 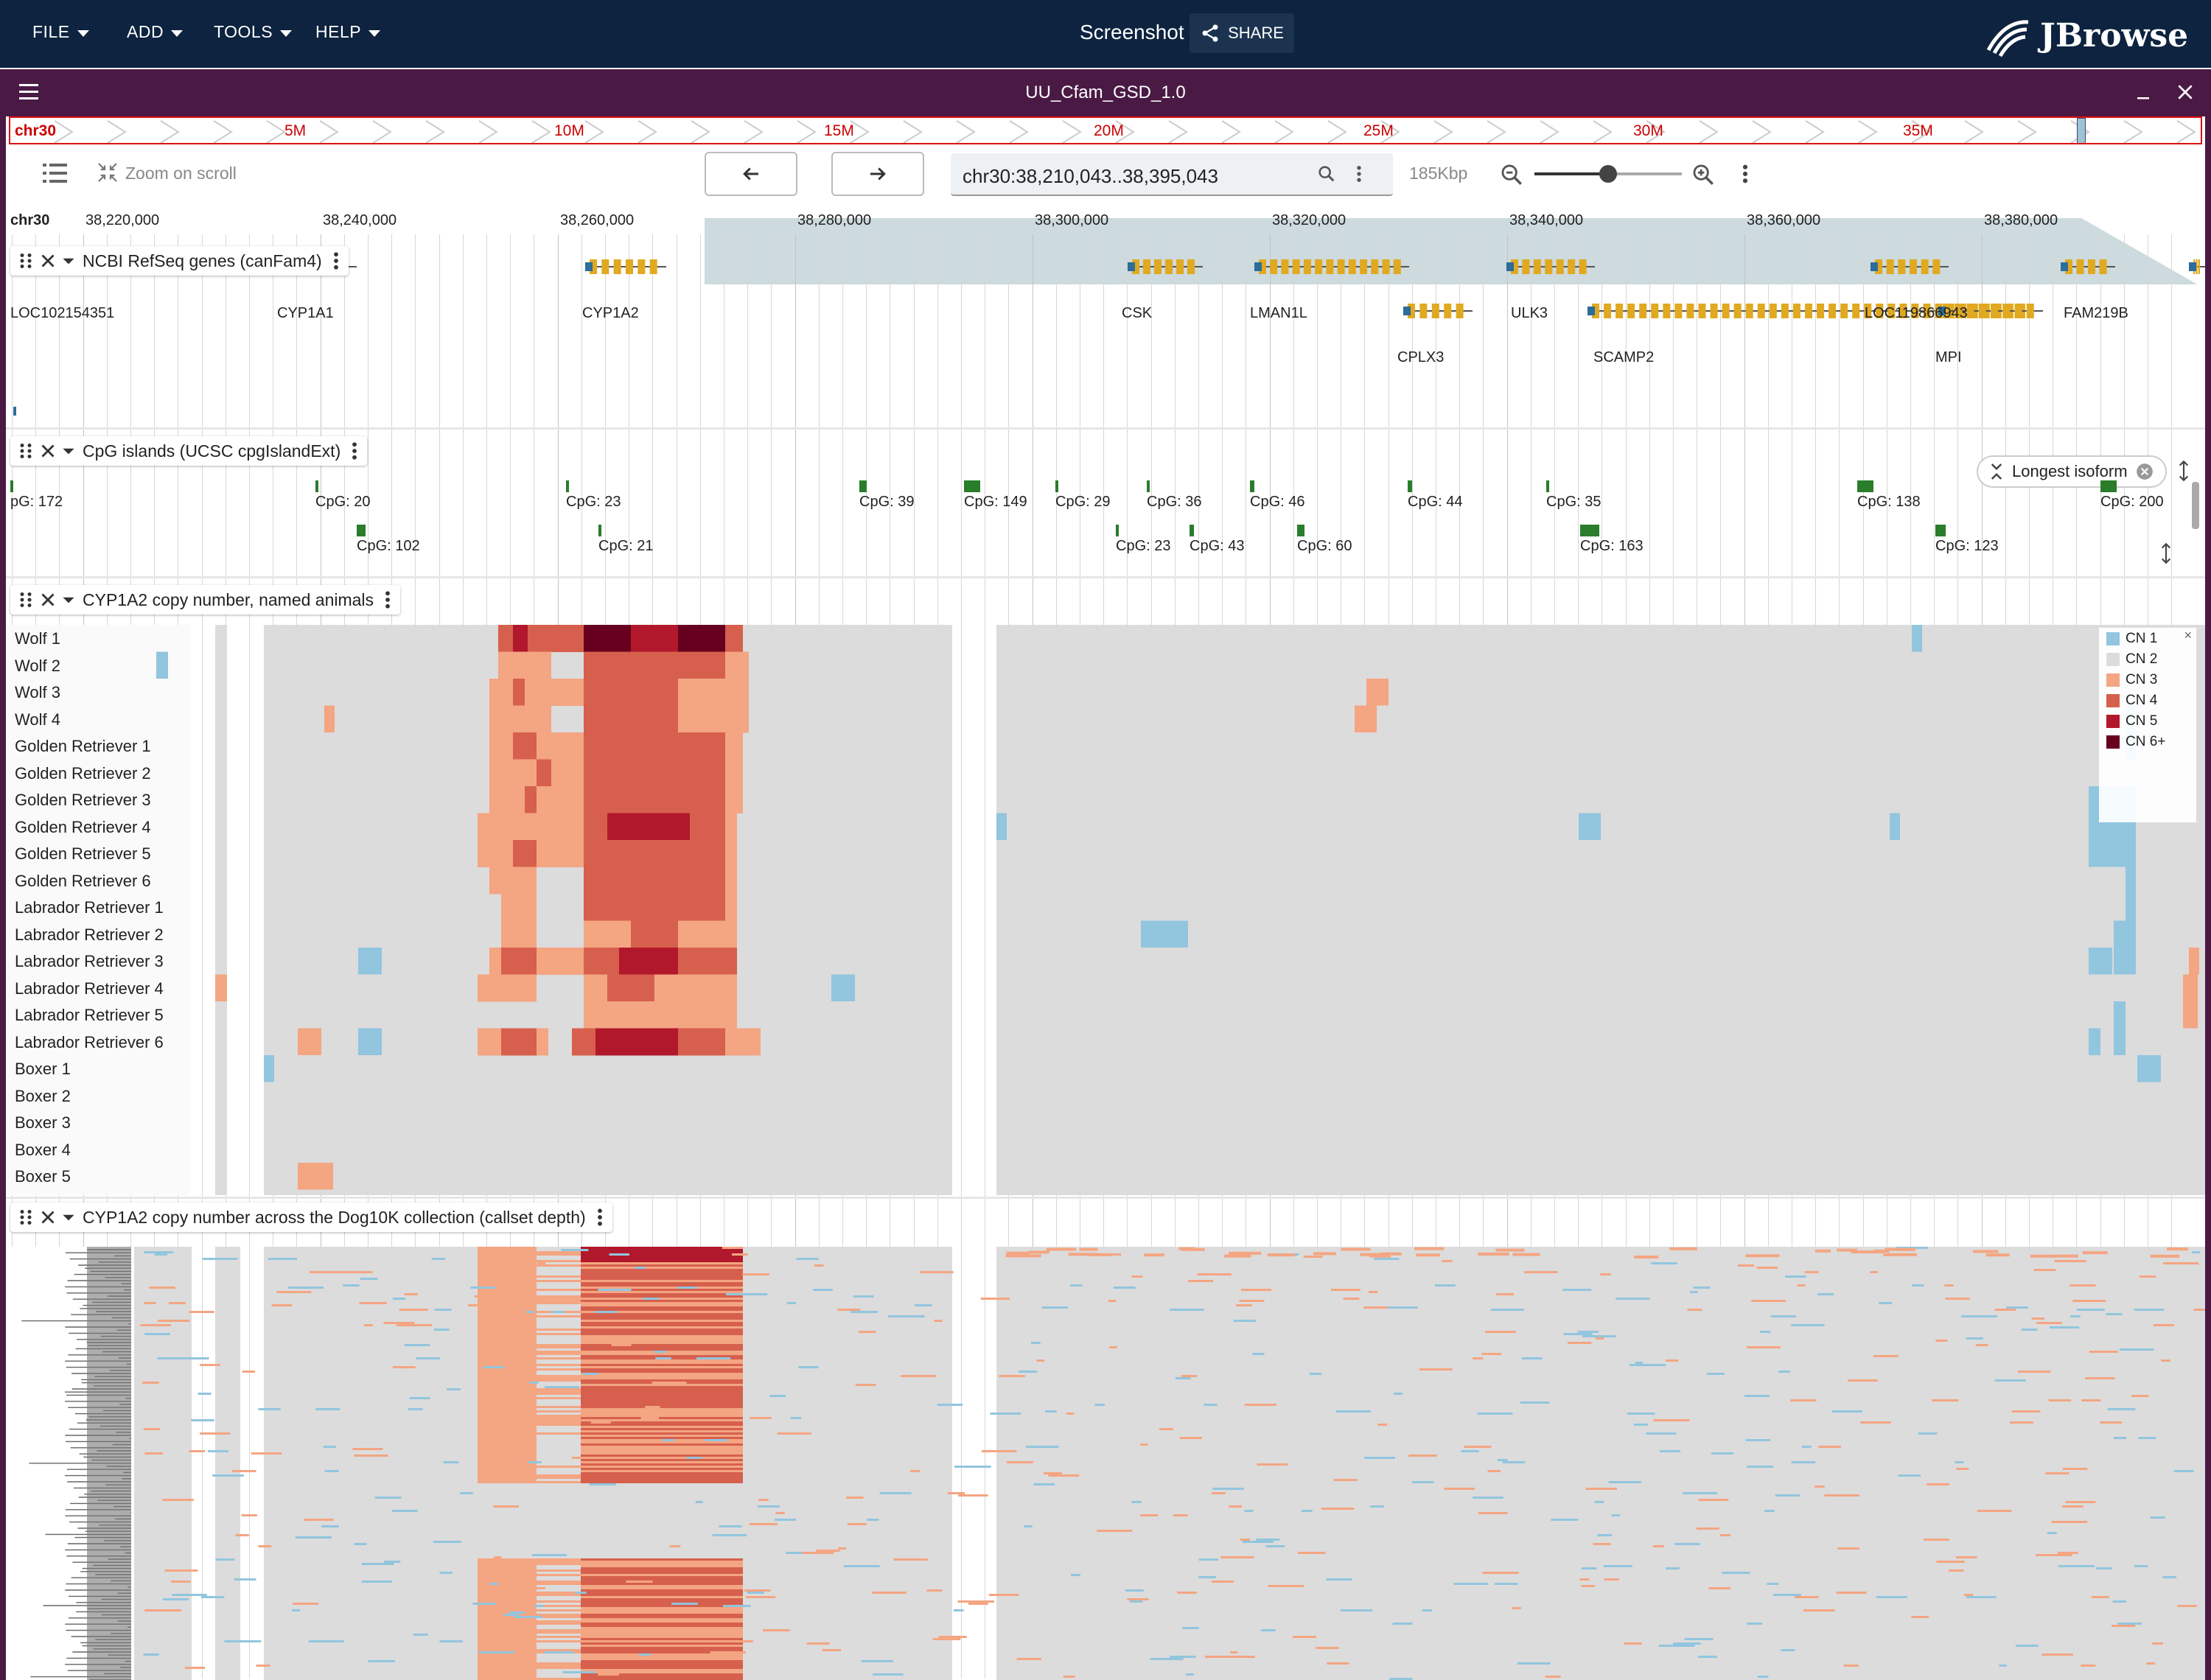 What do you see at coordinates (2144, 472) in the screenshot?
I see `clear-icon` at bounding box center [2144, 472].